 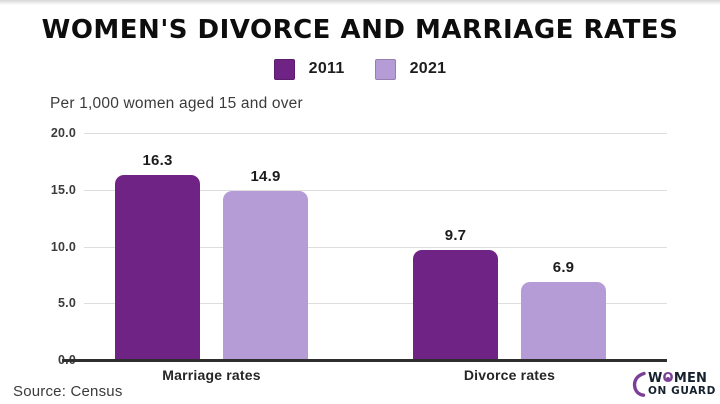 I want to click on women-on-guard-logo: WOMEN ON GUARD, so click(x=674, y=384).